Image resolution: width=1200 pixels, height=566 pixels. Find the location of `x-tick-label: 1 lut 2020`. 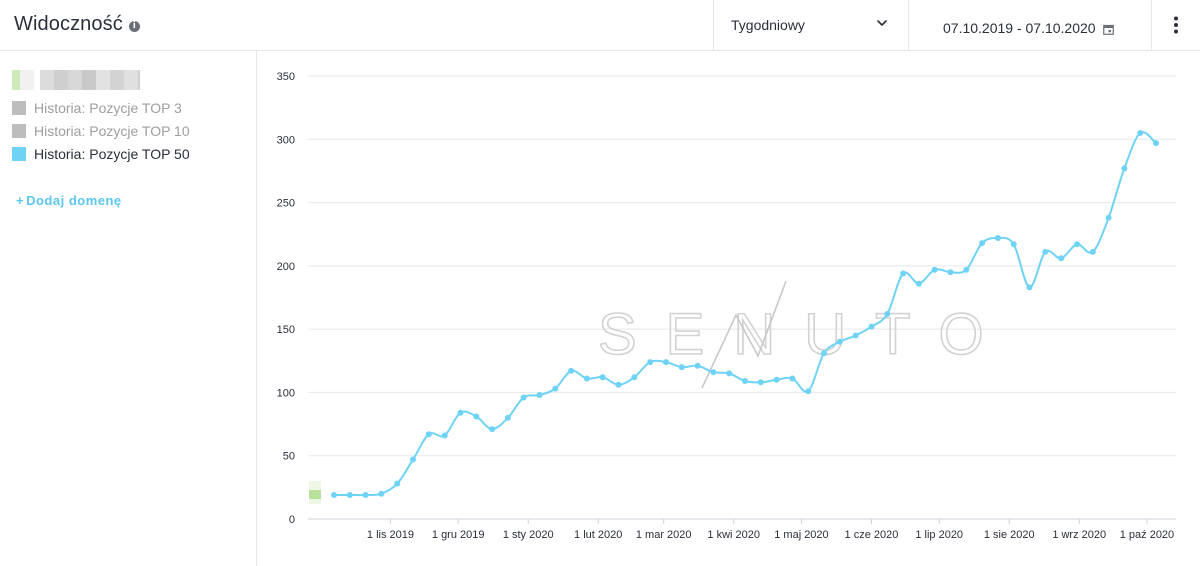

x-tick-label: 1 lut 2020 is located at coordinates (598, 535).